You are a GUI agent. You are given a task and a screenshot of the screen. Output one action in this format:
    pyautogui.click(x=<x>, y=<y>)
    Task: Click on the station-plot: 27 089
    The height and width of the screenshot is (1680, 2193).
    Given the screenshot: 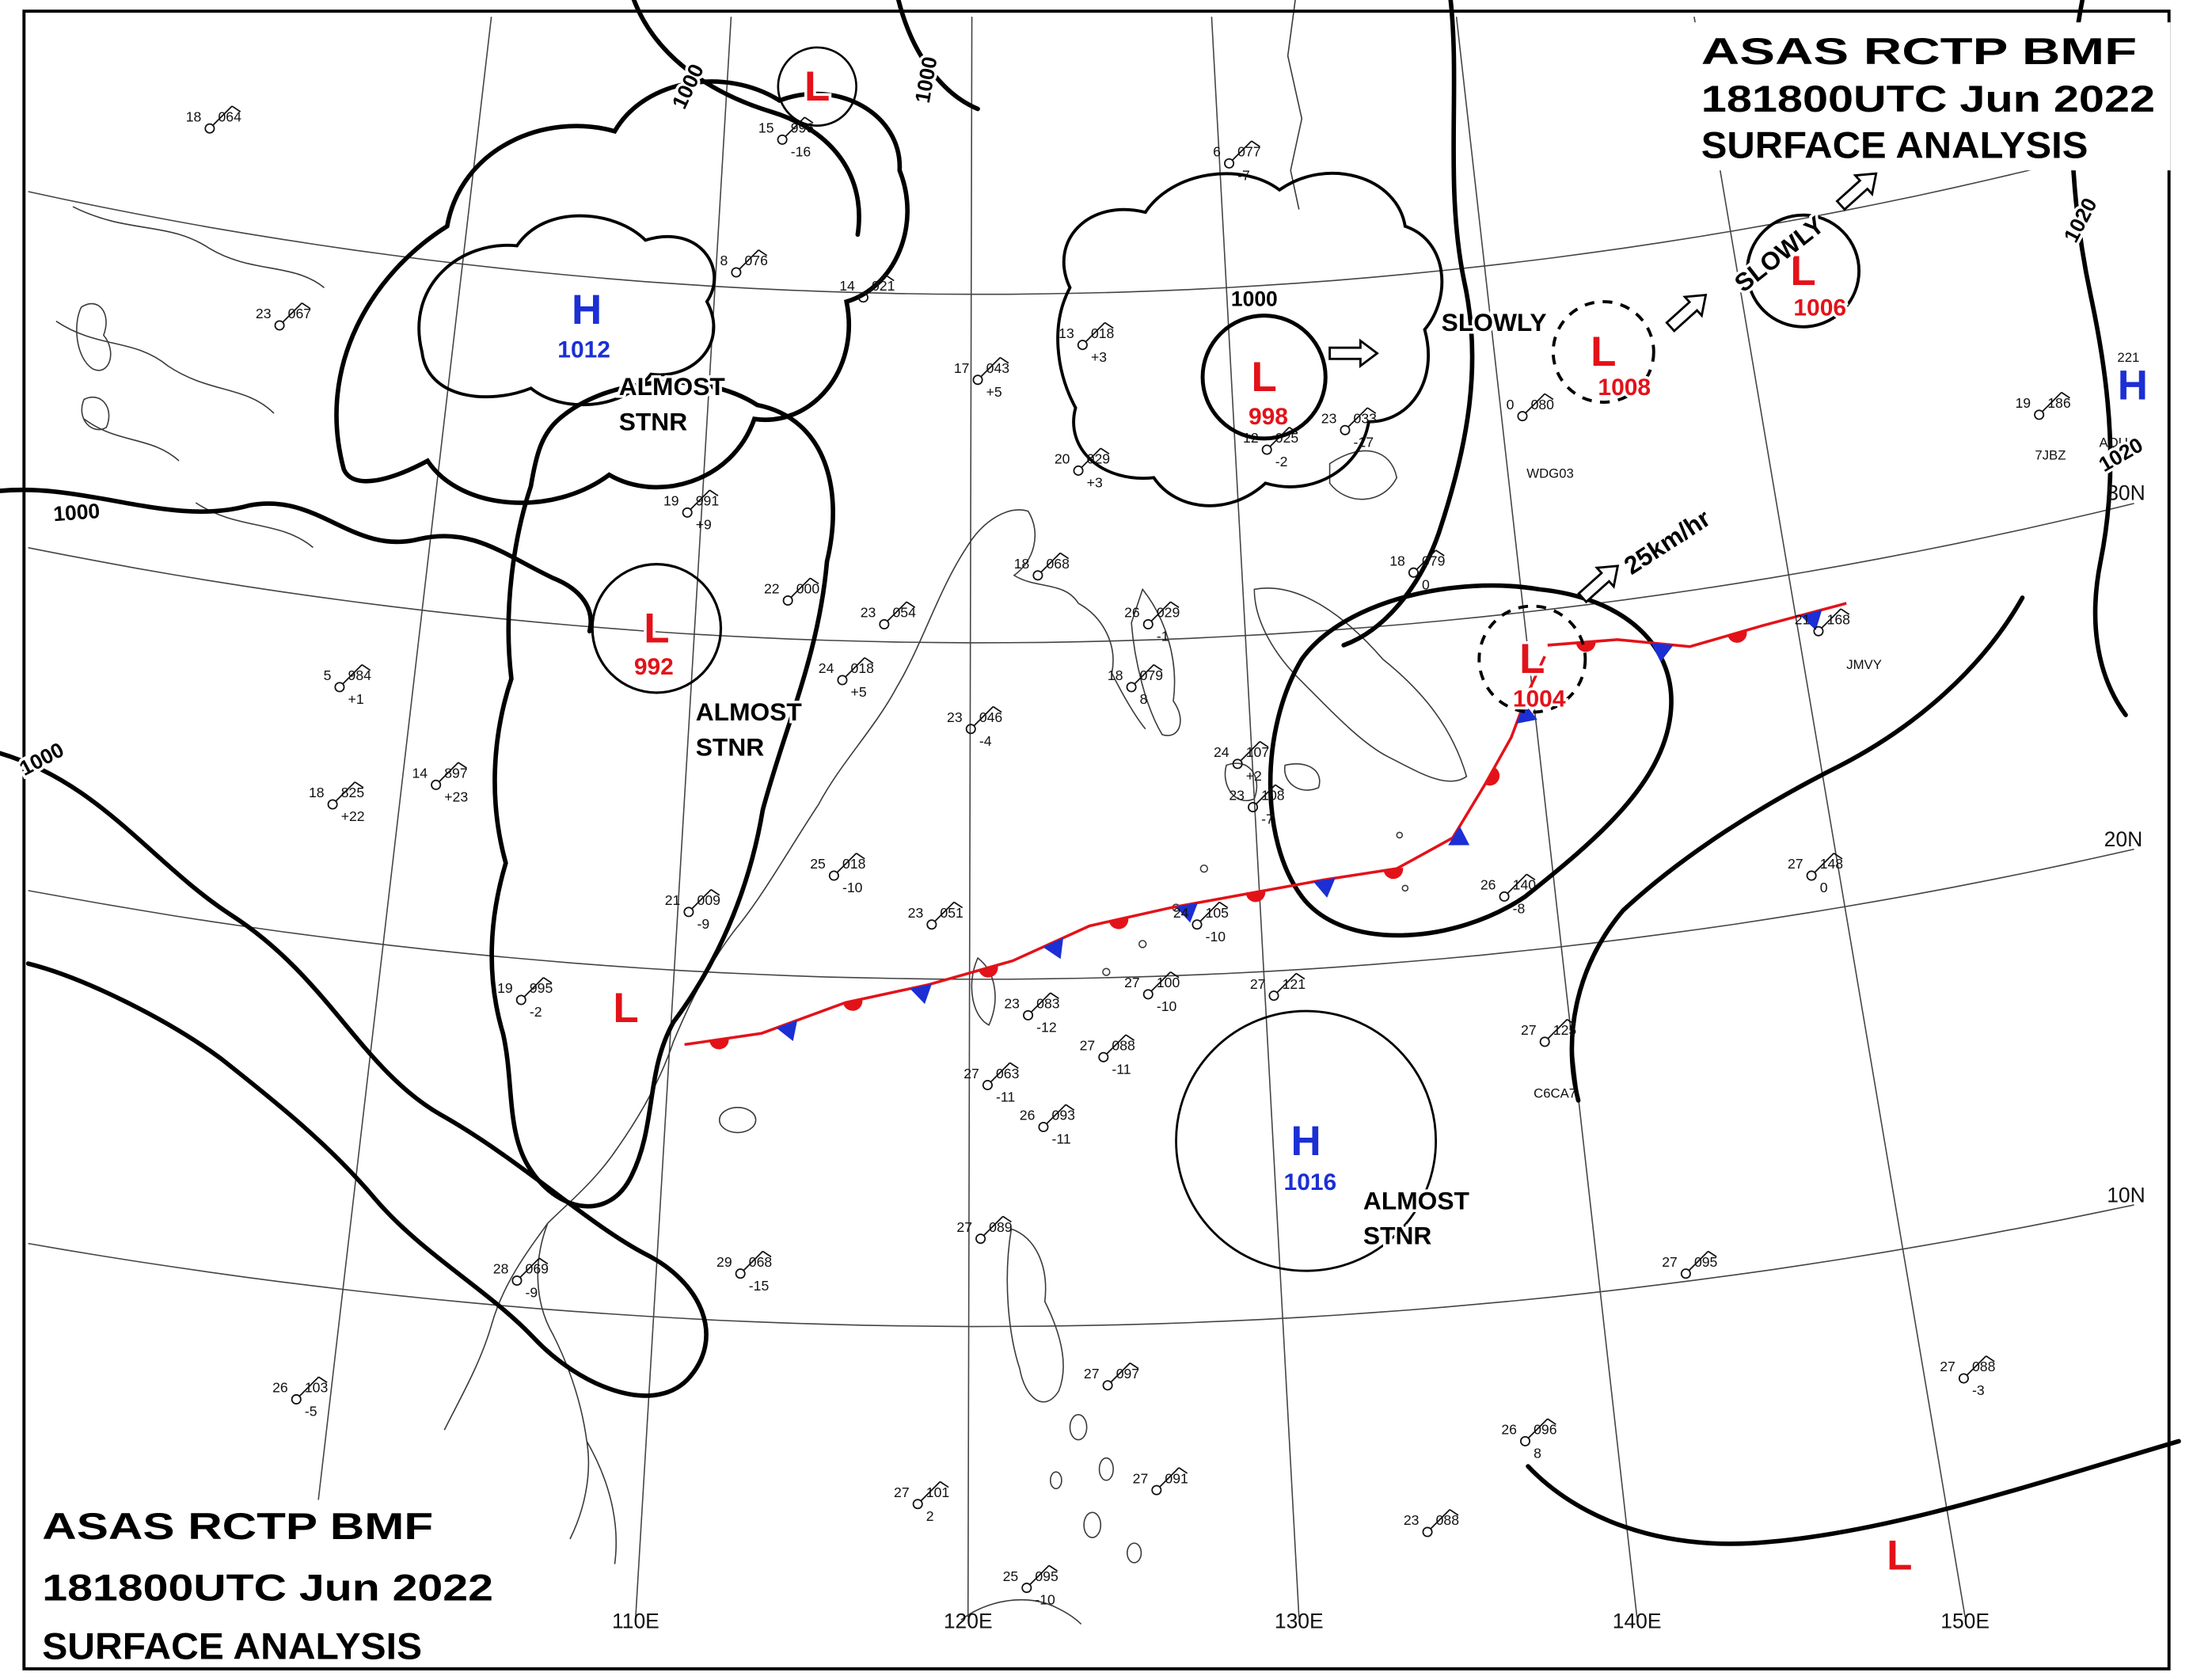 What is the action you would take?
    pyautogui.click(x=985, y=1230)
    